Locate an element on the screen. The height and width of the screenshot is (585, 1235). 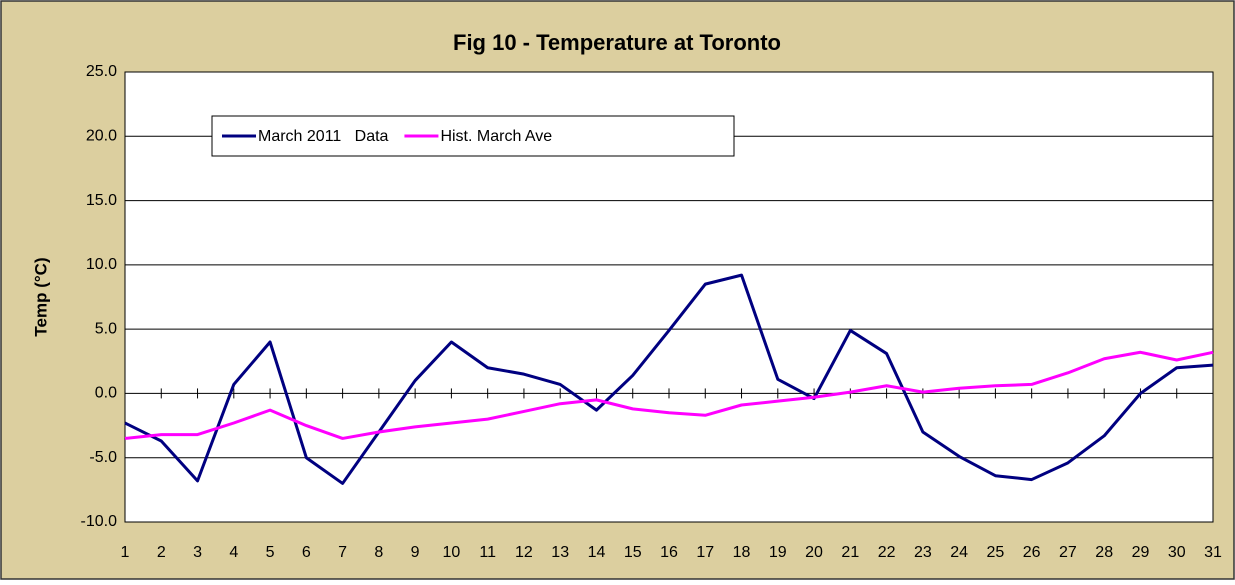
x-tick-label: 22 is located at coordinates (887, 552).